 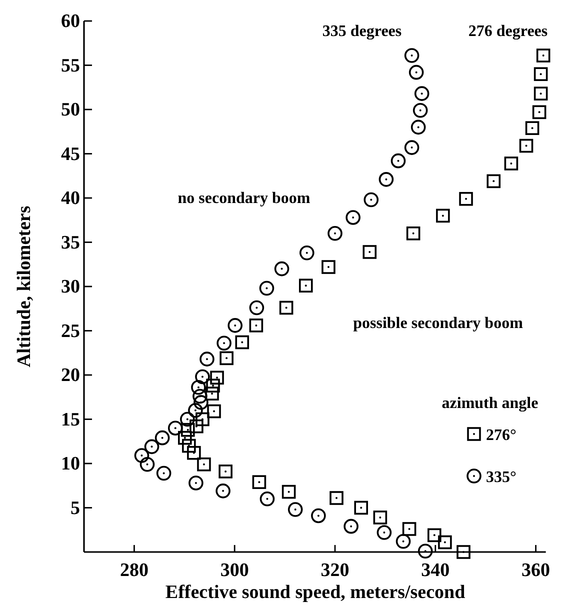 What do you see at coordinates (315, 592) in the screenshot?
I see `x-axis-title: Effective sound speed, meters/second` at bounding box center [315, 592].